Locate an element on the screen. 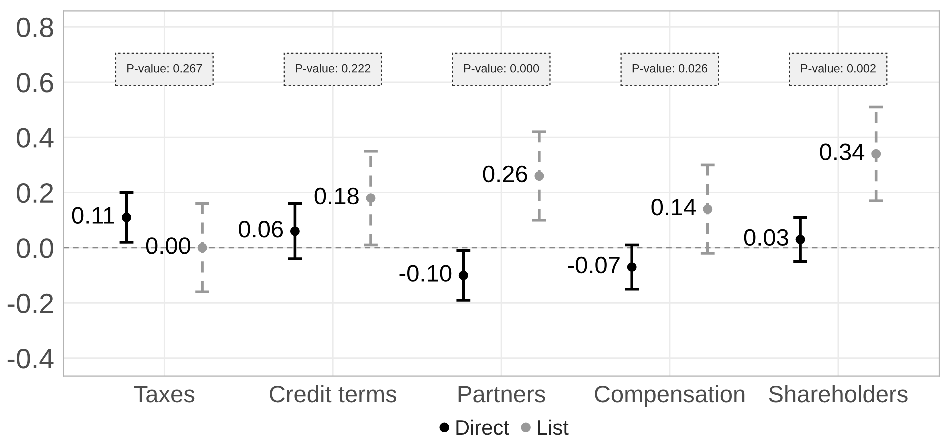  data-label: 0.14 is located at coordinates (674, 207).